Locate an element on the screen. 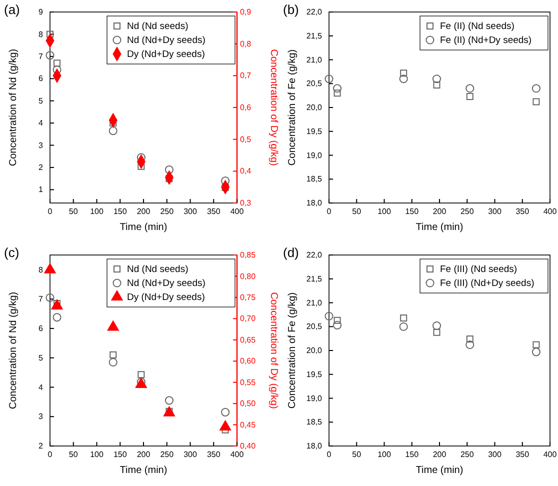  y2-tick-label: 0,55 is located at coordinates (248, 382).